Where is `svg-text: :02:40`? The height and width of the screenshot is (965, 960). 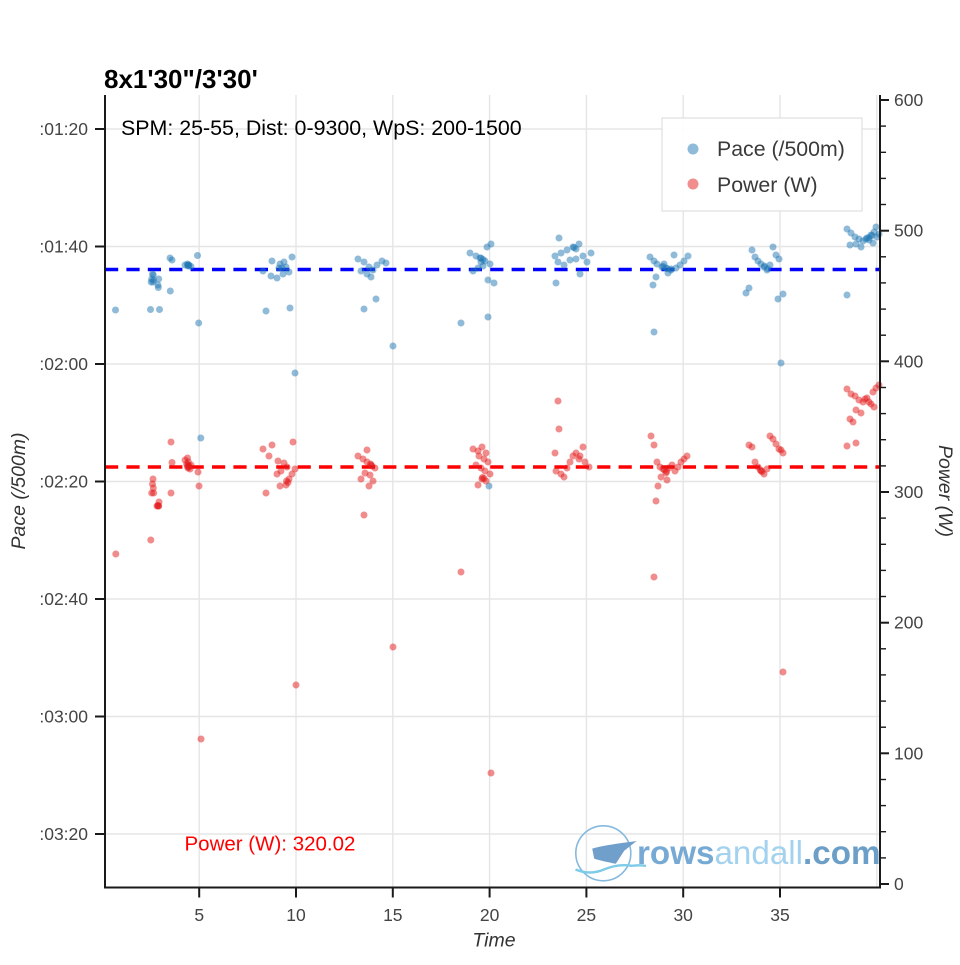
svg-text: :02:40 is located at coordinates (63, 599).